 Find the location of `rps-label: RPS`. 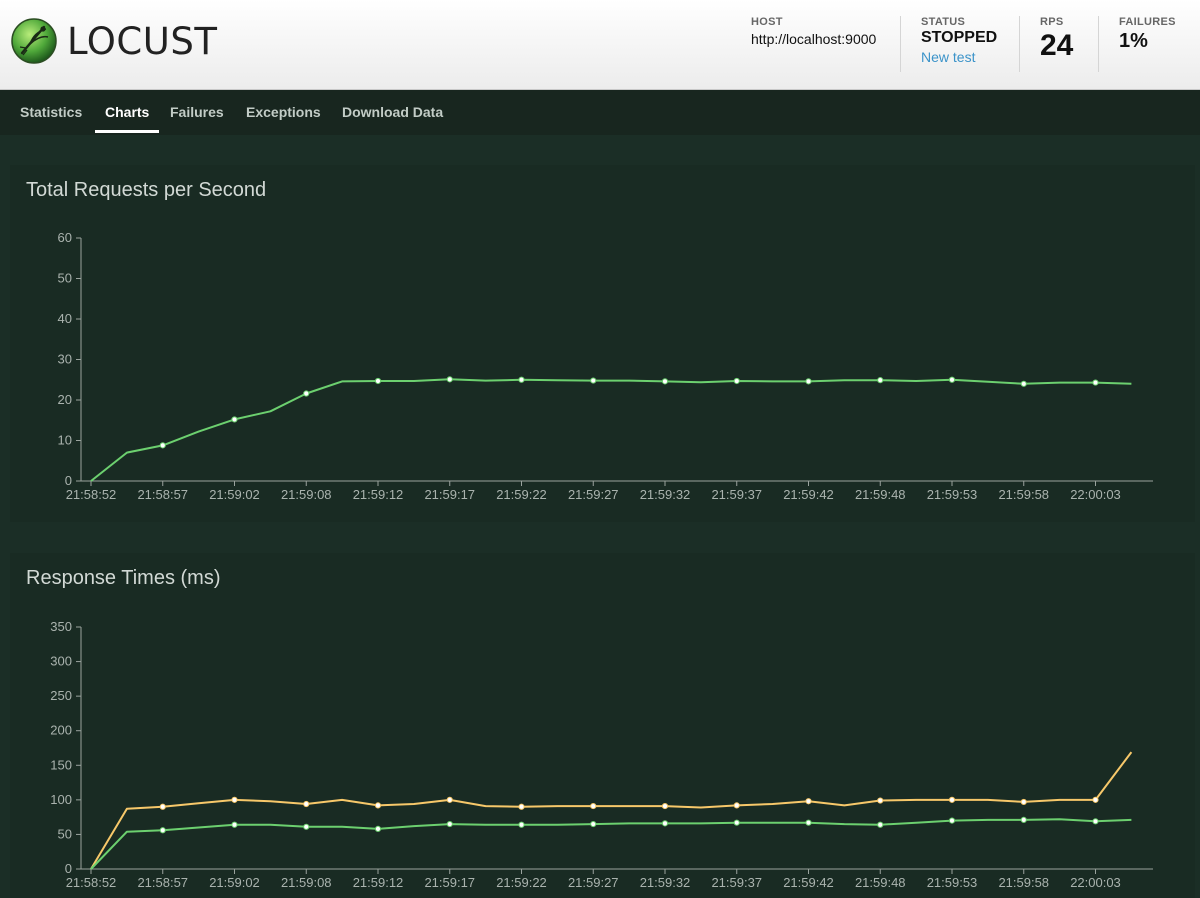

rps-label: RPS is located at coordinates (1052, 22).